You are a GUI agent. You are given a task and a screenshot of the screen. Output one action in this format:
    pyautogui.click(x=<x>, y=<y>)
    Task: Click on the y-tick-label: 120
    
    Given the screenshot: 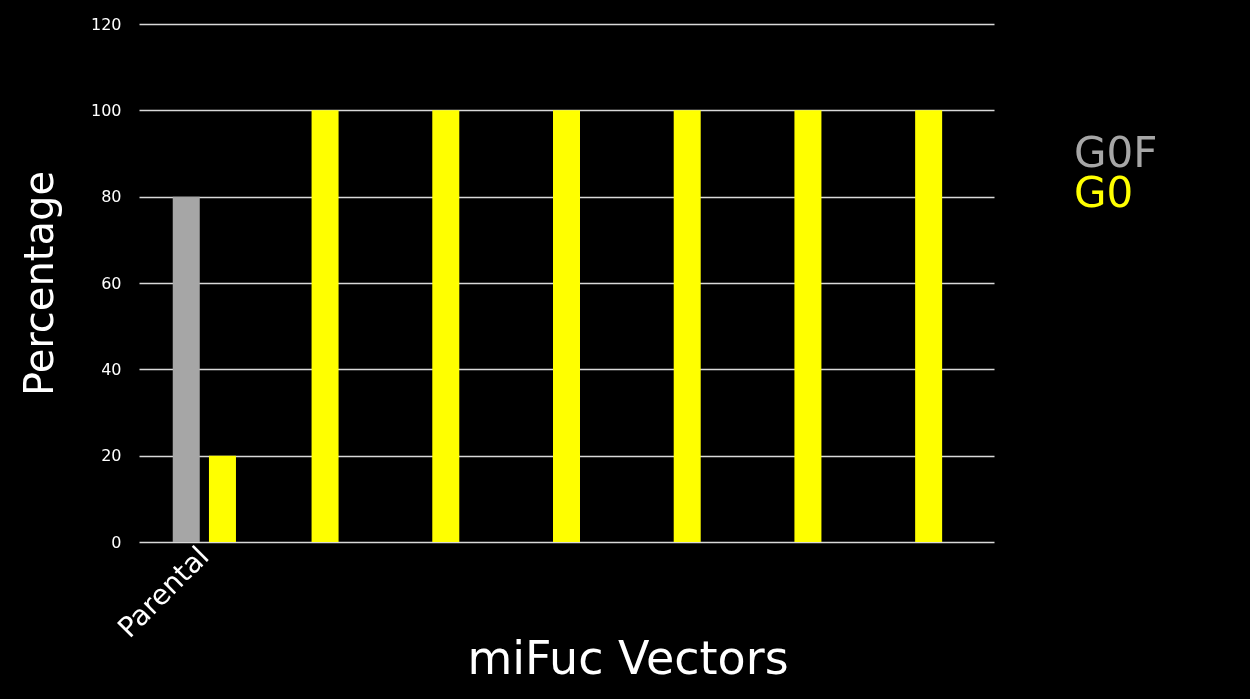 What is the action you would take?
    pyautogui.click(x=106, y=24)
    